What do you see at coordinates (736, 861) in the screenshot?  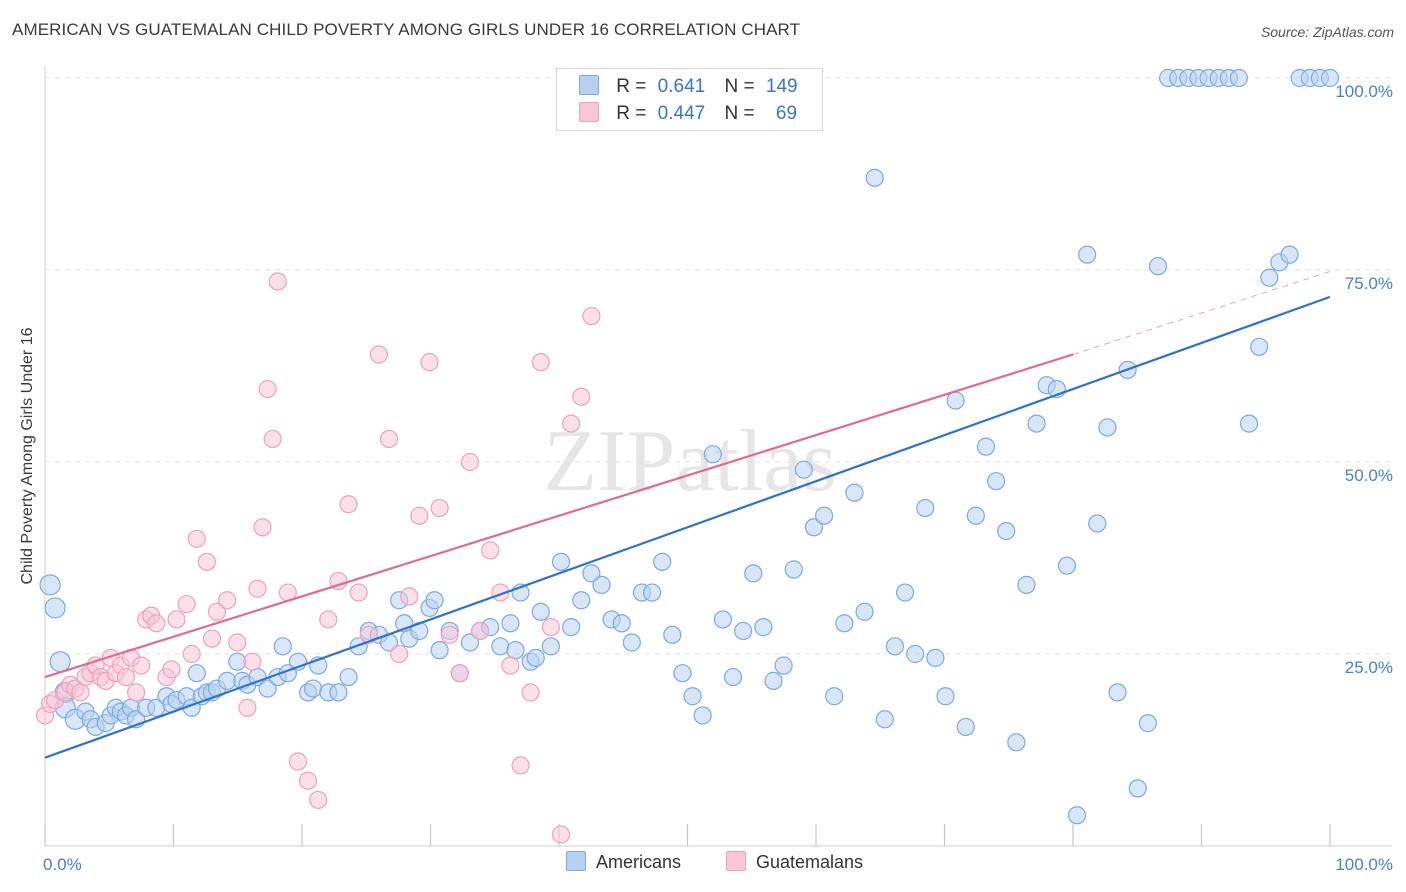 I see `legend-guatemalans-swatch` at bounding box center [736, 861].